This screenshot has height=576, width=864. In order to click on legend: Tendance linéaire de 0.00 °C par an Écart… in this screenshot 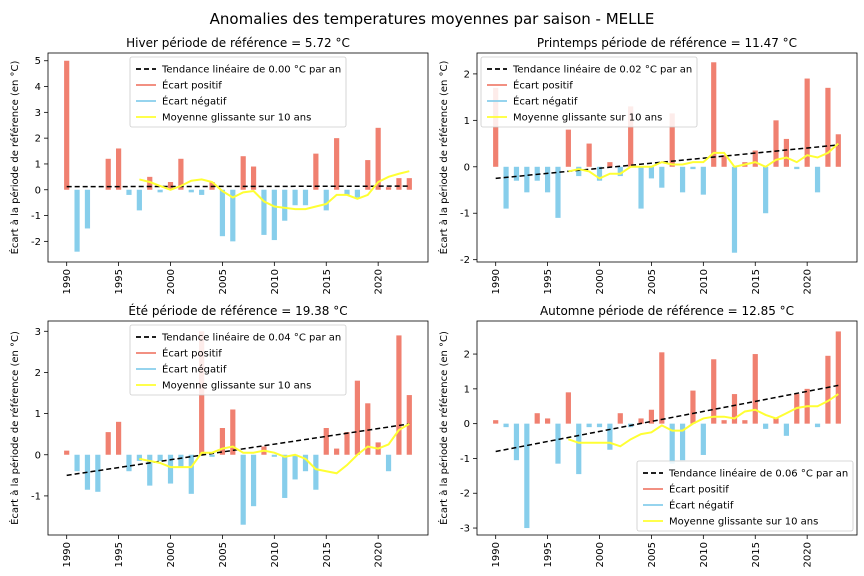, I will do `click(238, 92)`.